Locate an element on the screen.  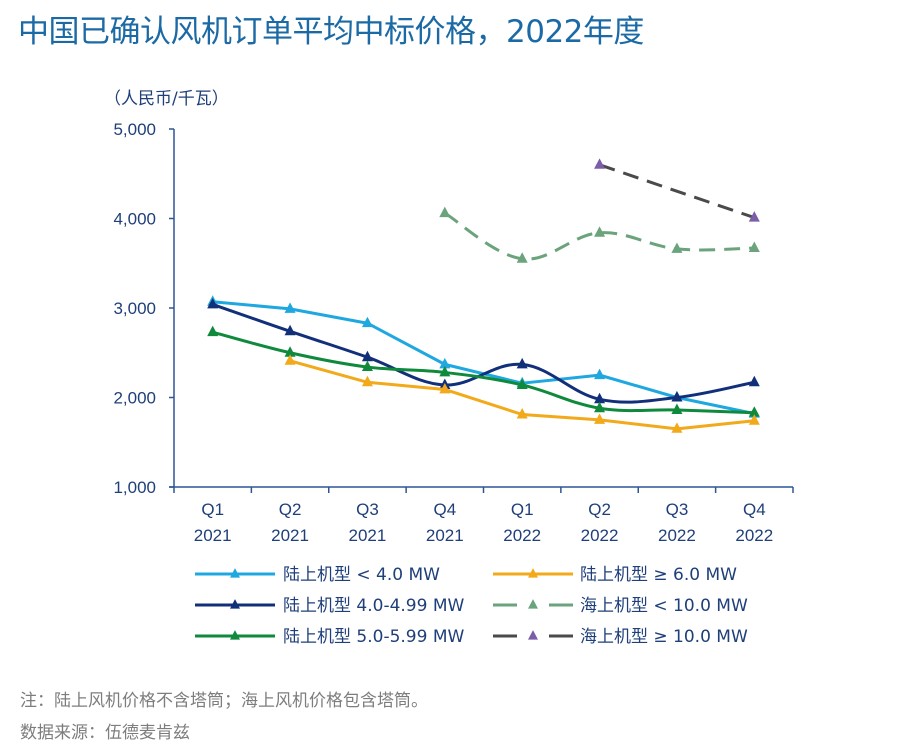
y-tick-label: 2,000 is located at coordinates (134, 398).